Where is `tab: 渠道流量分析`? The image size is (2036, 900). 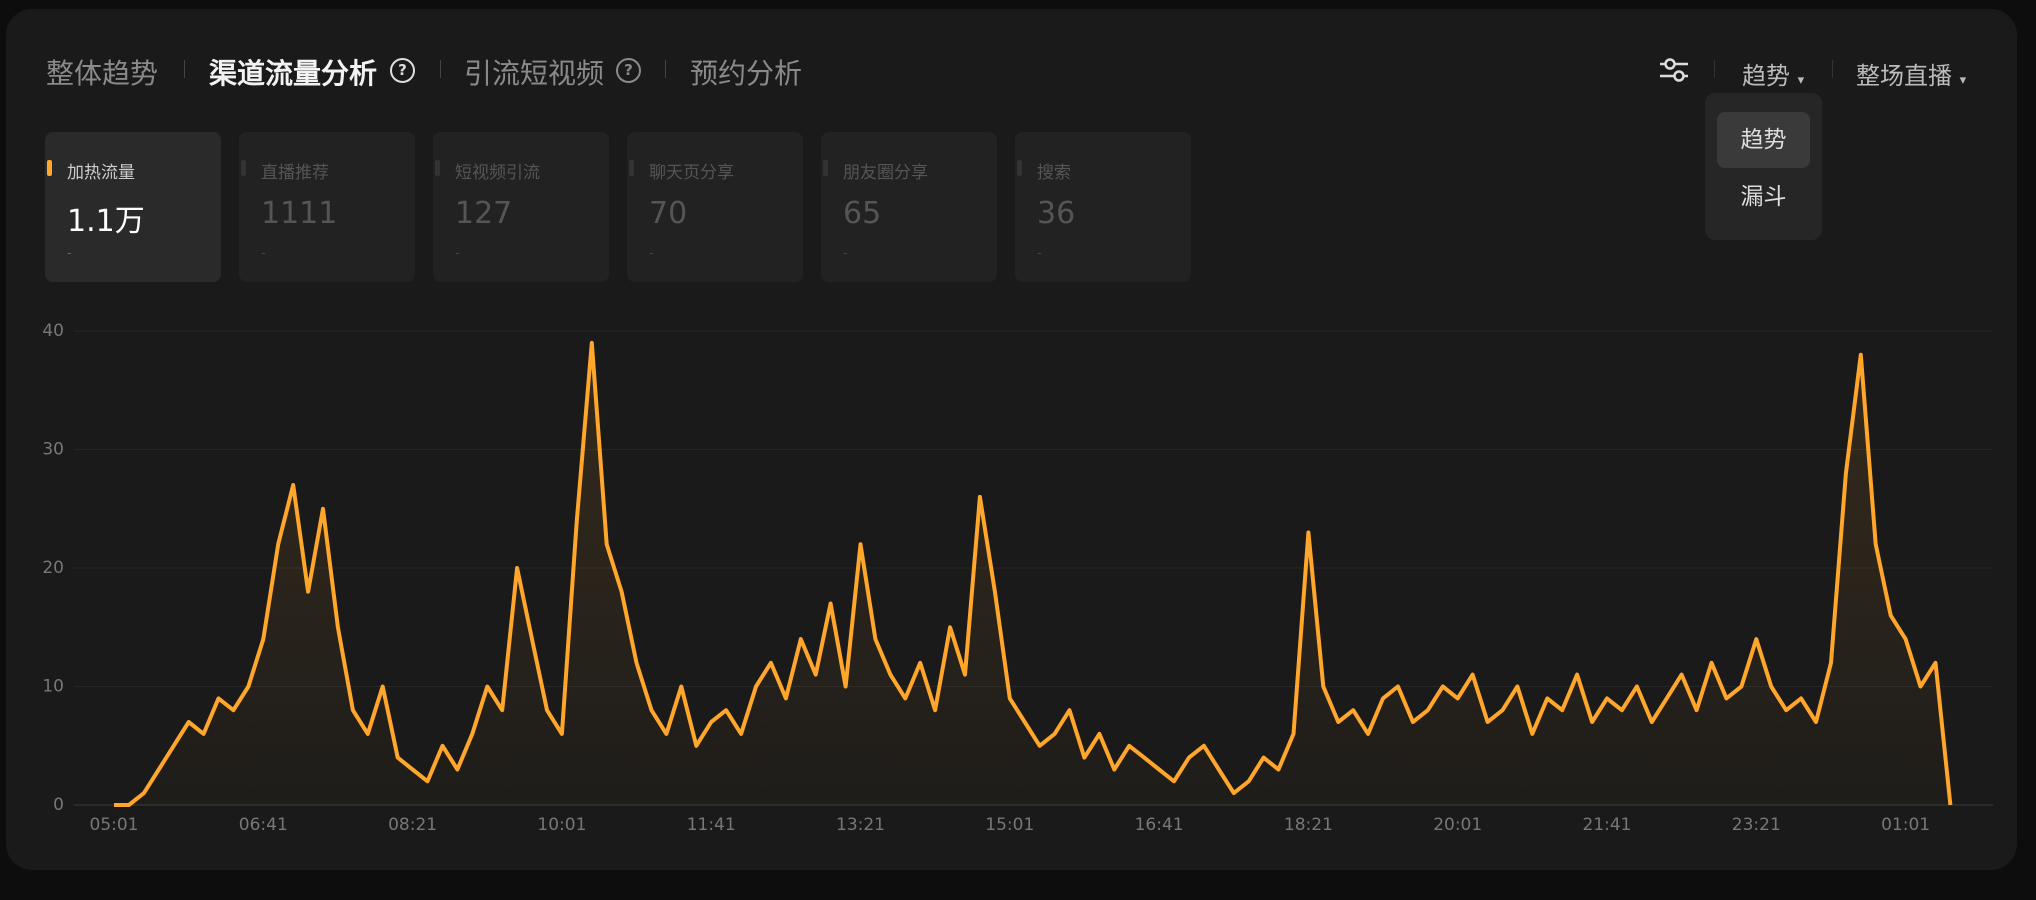 tab: 渠道流量分析 is located at coordinates (293, 73).